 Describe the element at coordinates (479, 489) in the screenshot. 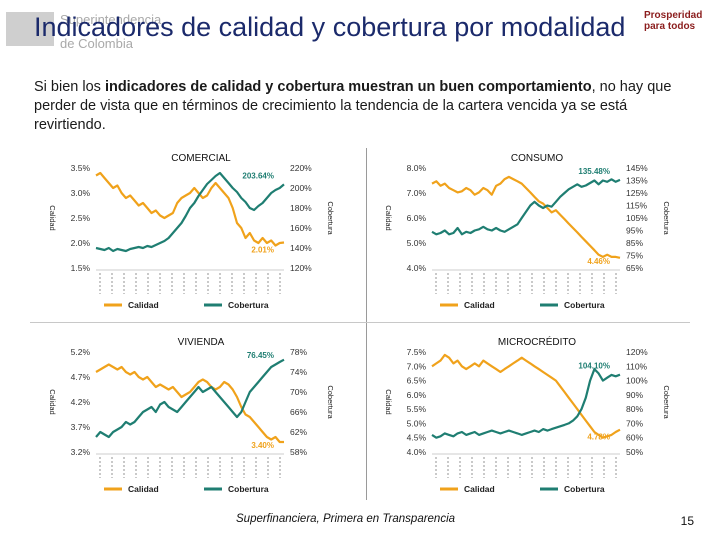

I see `microcredito-legend-calidad: Calidad` at that location.